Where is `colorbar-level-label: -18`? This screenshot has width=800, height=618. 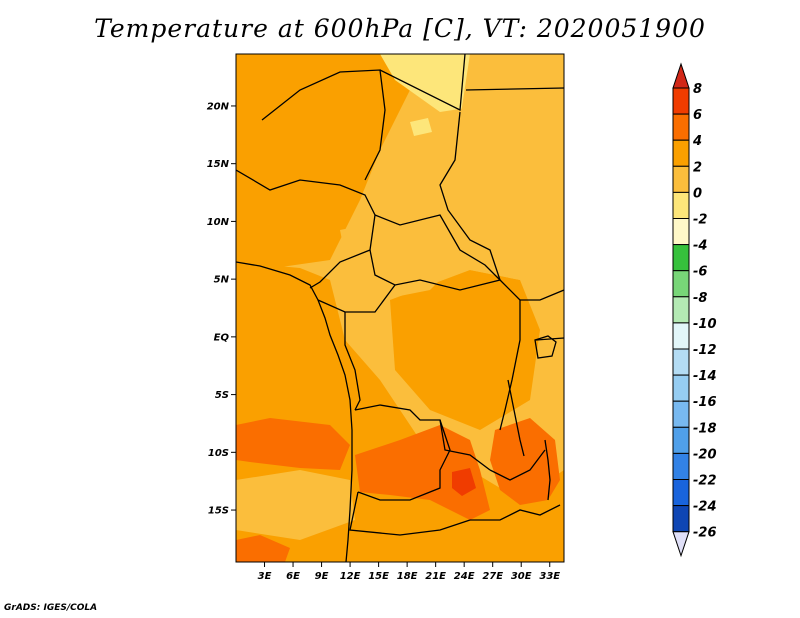 colorbar-level-label: -18 is located at coordinates (705, 428).